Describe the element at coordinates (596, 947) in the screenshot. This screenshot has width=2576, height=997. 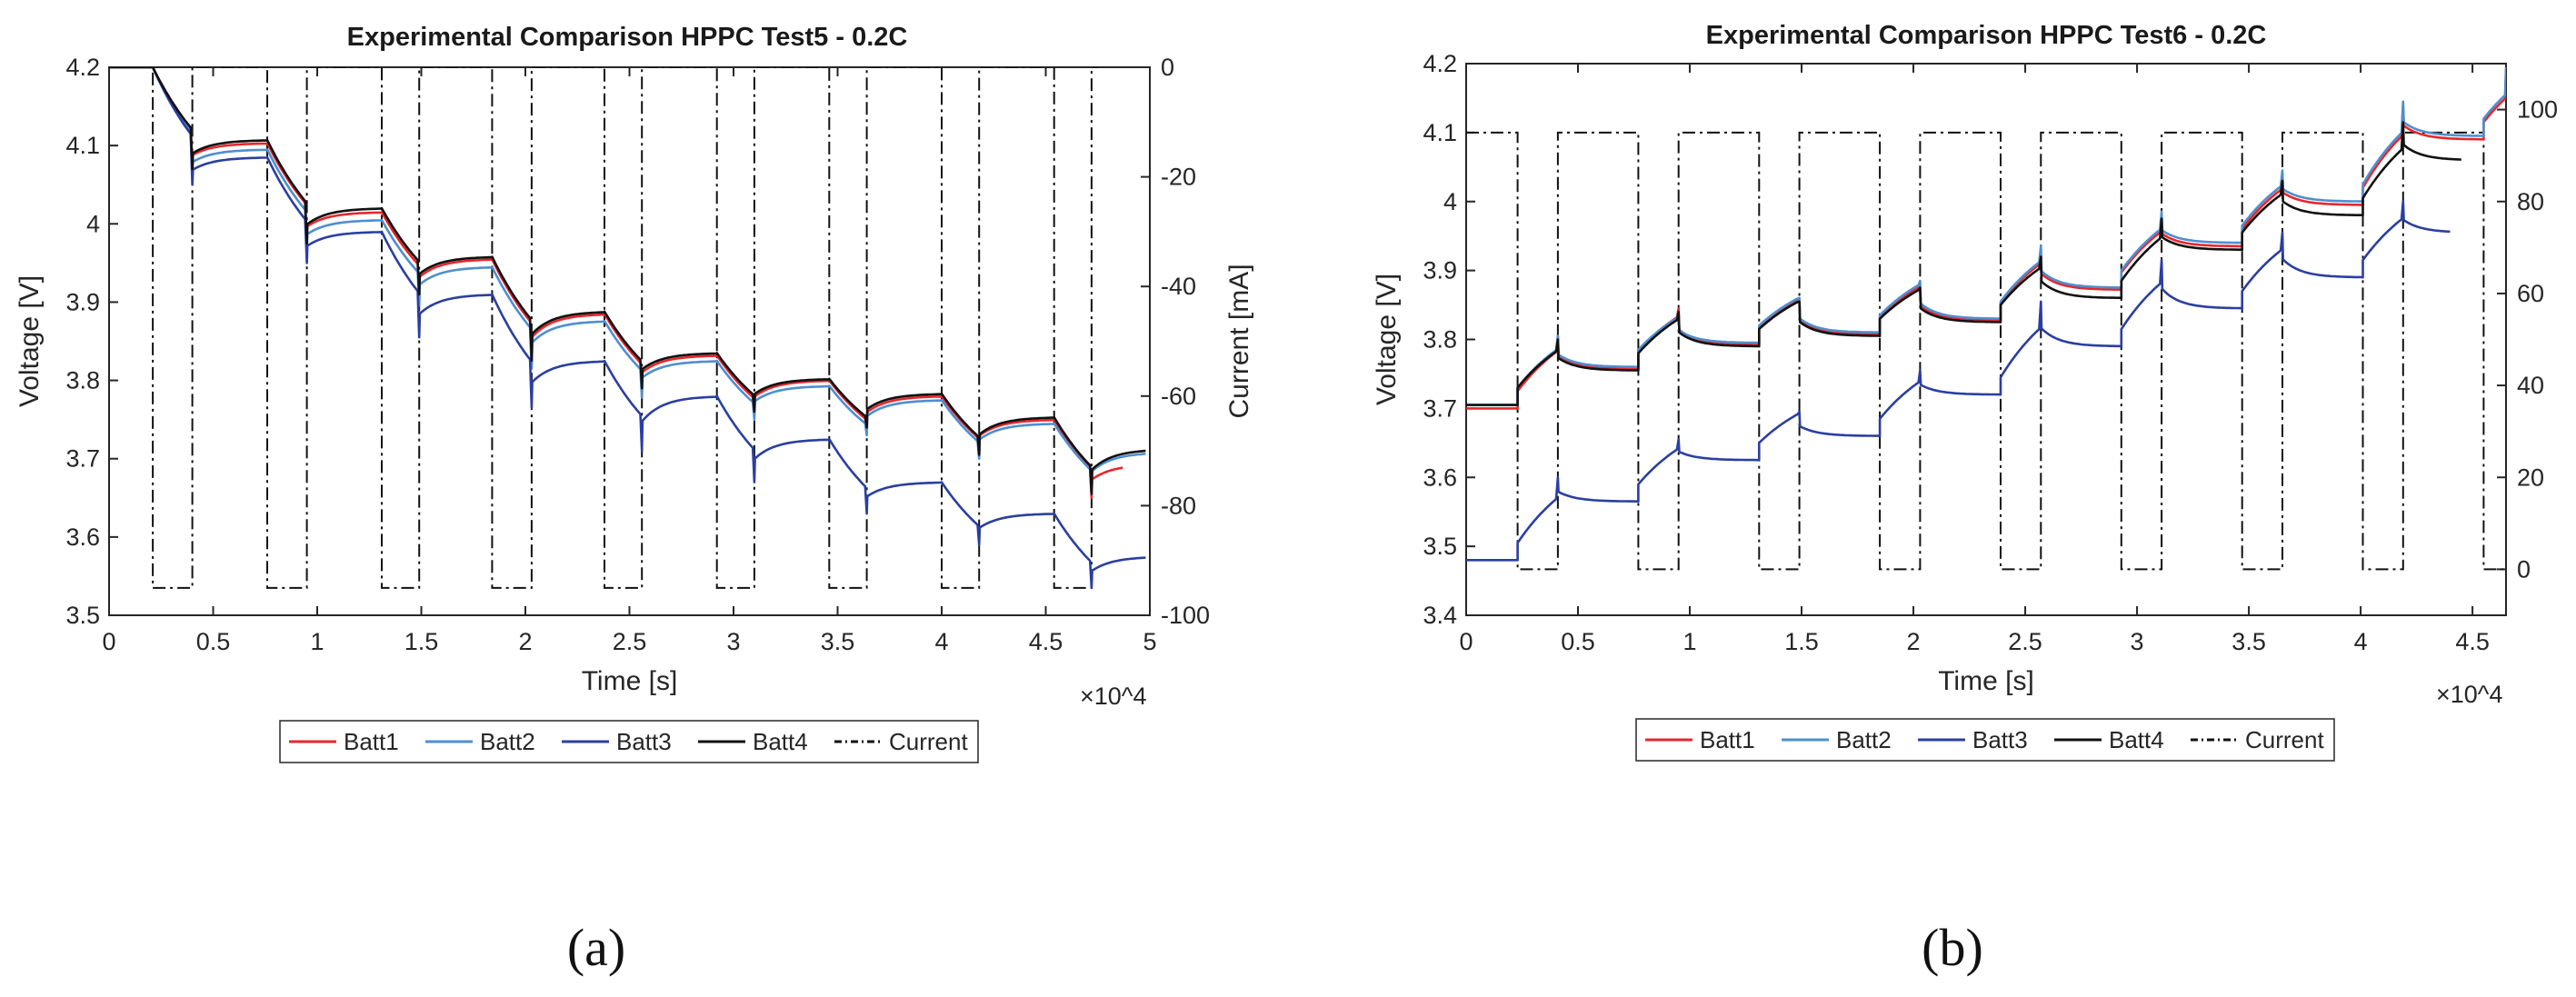
I see `figure-caption: (a)` at that location.